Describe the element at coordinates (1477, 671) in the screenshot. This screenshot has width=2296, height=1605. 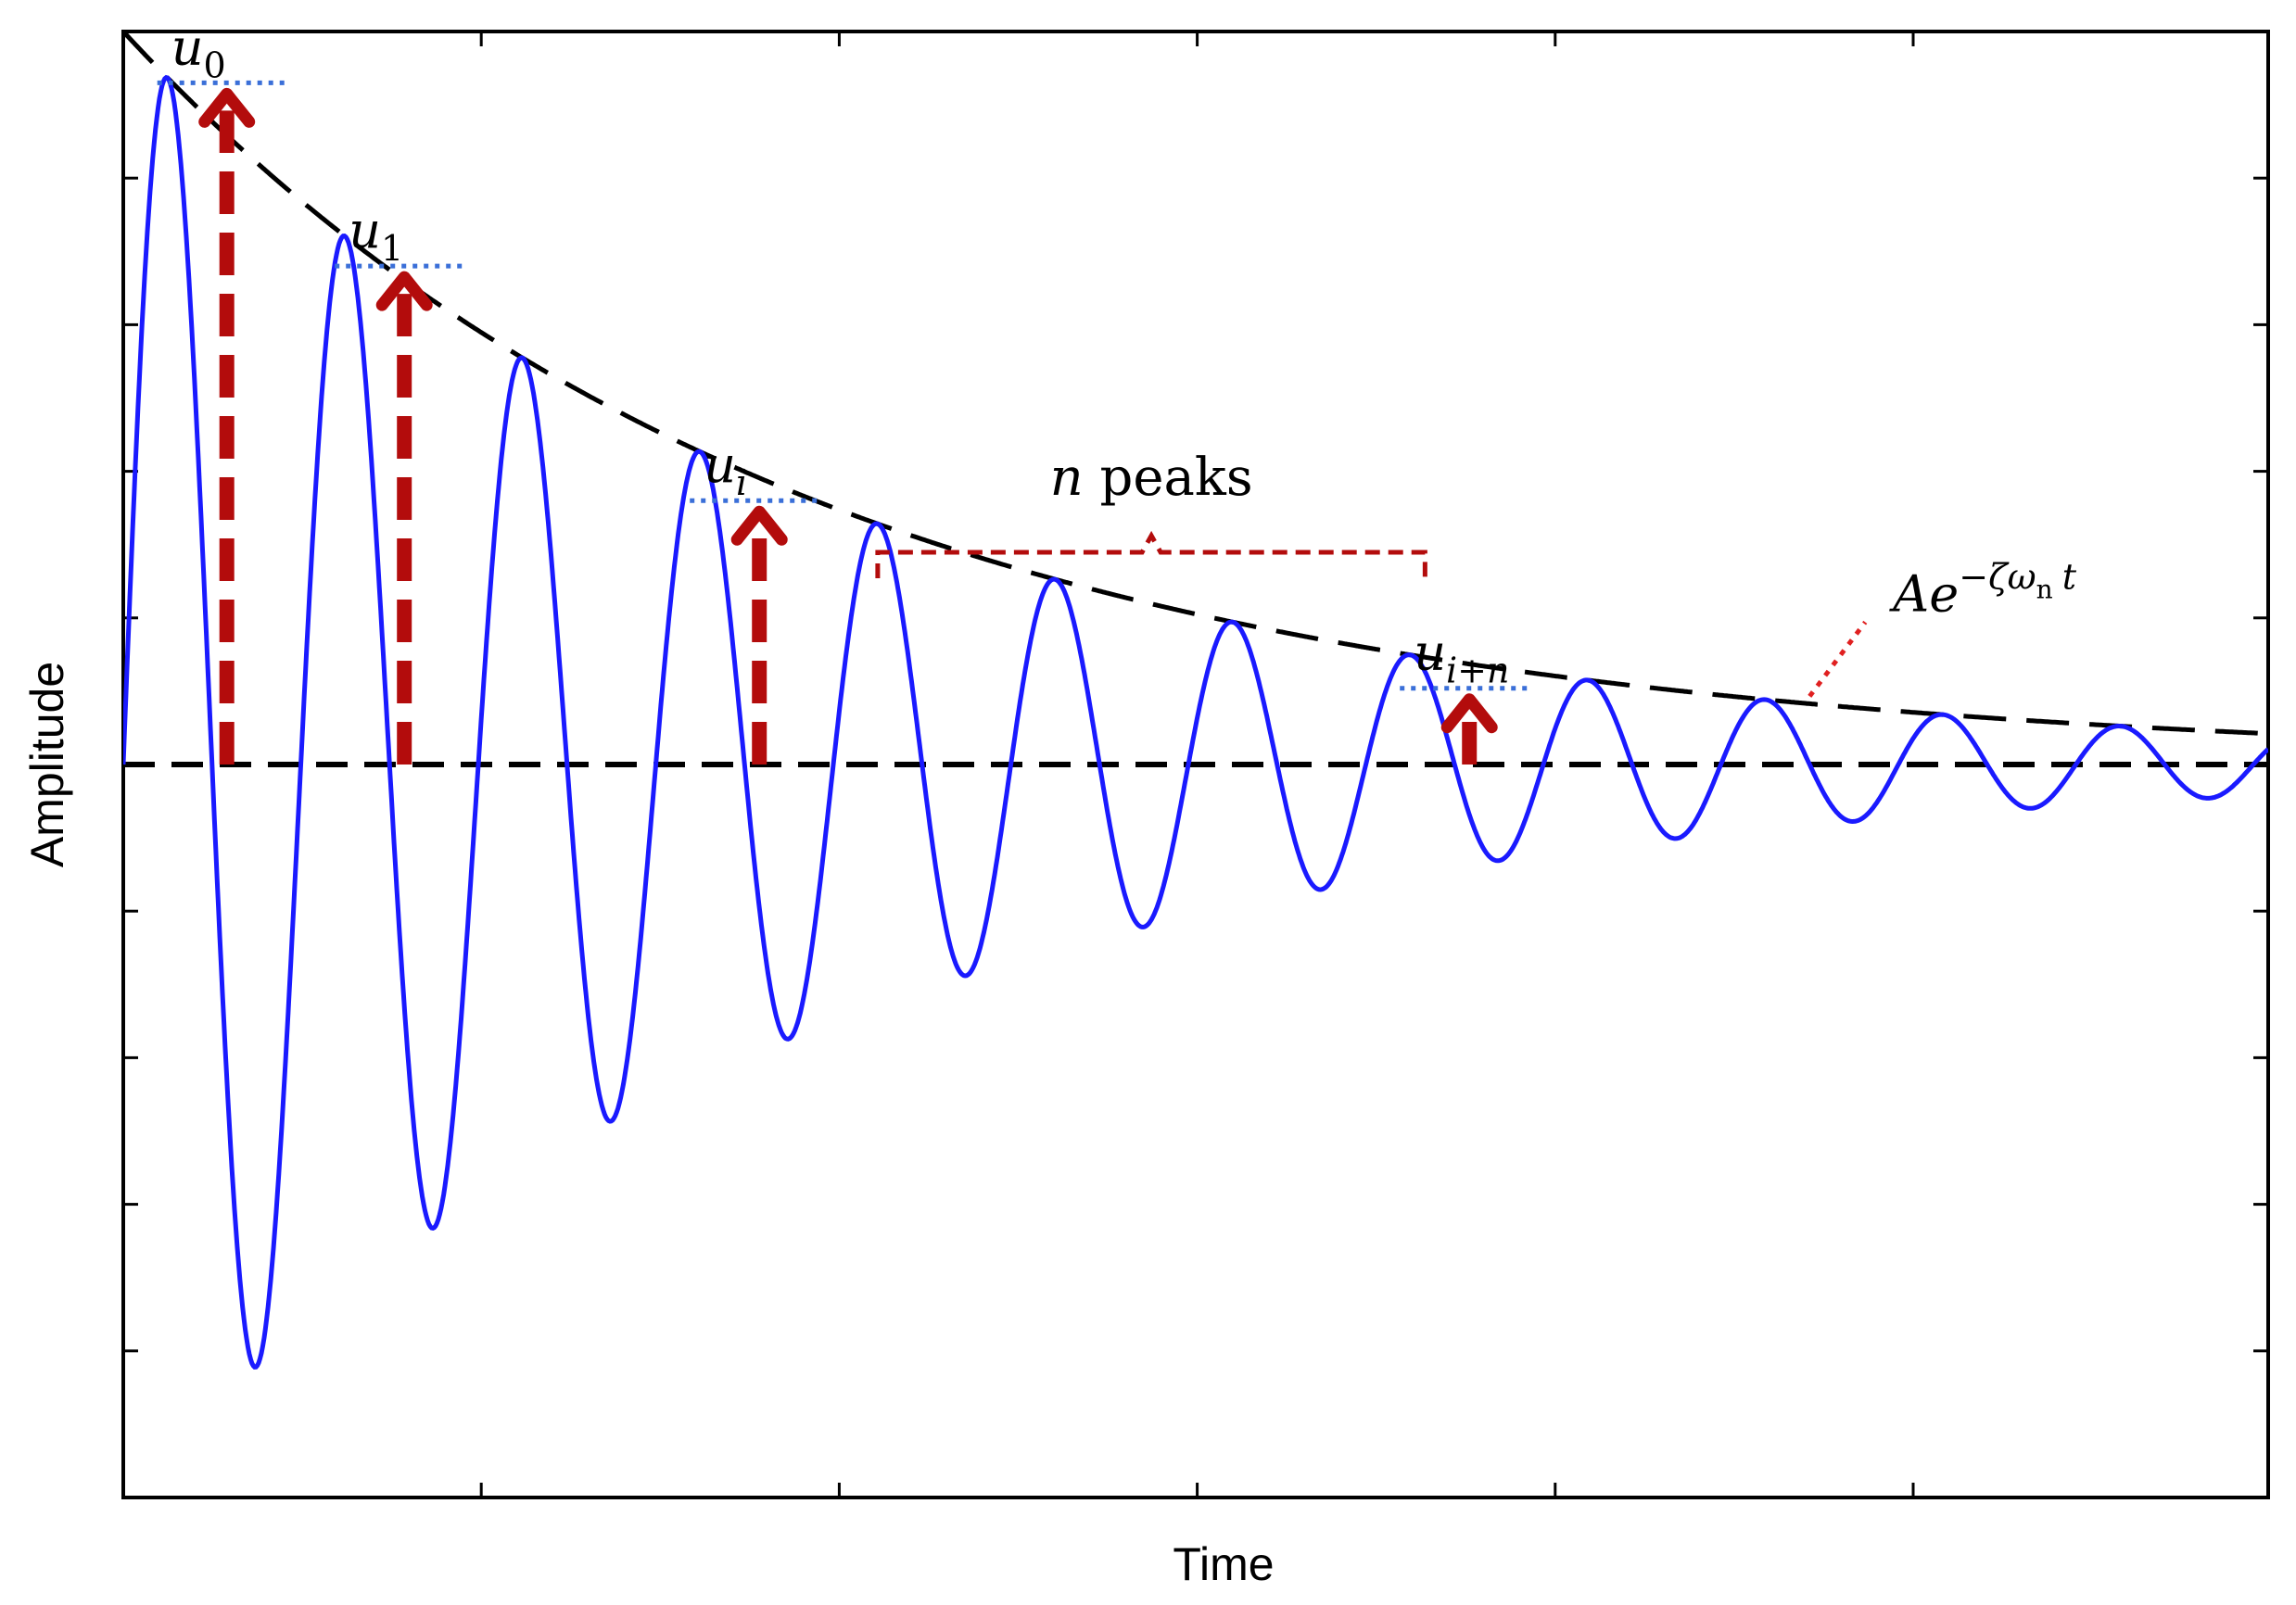
I see `peak-label-subscript: i+n` at that location.